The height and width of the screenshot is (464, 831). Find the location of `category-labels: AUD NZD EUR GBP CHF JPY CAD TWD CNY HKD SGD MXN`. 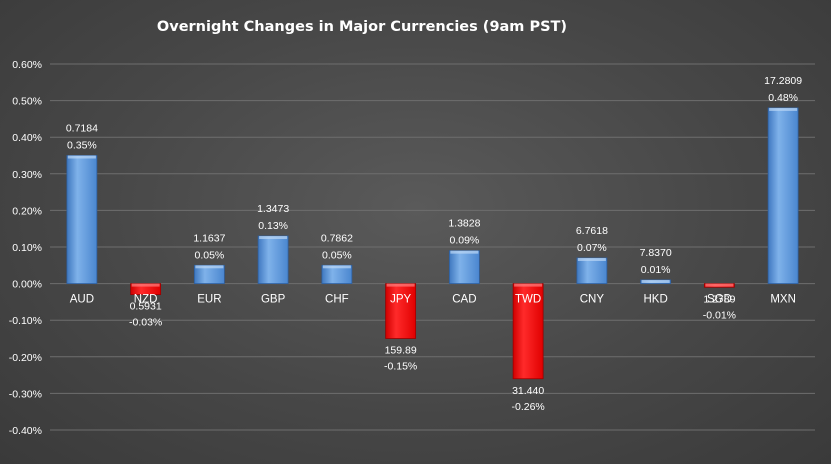

category-labels: AUD NZD EUR GBP CHF JPY CAD TWD CNY HKD SGD MXN is located at coordinates (433, 300).